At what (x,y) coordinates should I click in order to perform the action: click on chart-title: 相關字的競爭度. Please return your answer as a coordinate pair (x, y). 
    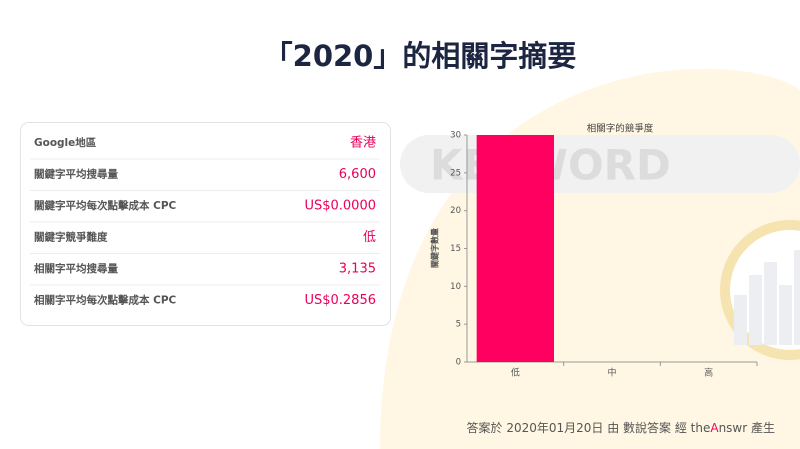
    Looking at the image, I should click on (620, 129).